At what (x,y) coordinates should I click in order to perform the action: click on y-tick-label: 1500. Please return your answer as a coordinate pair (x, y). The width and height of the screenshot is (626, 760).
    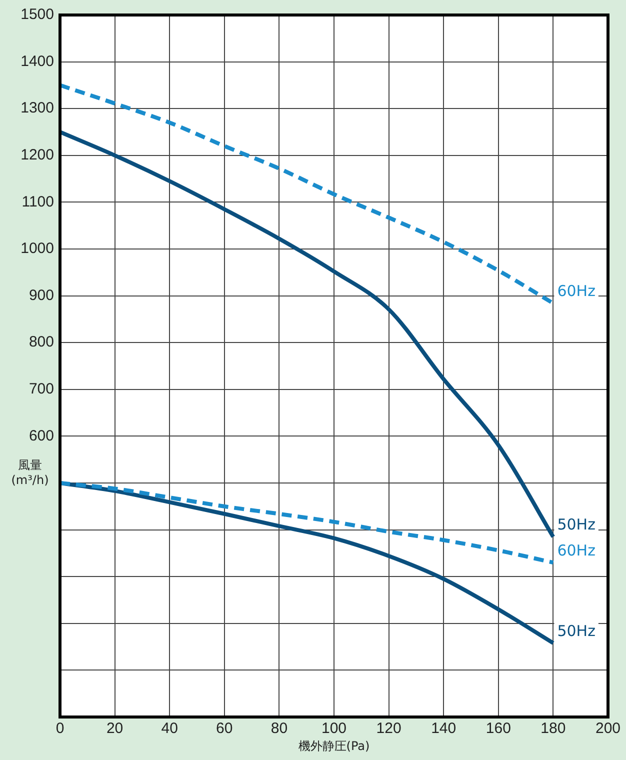
    Looking at the image, I should click on (37, 15).